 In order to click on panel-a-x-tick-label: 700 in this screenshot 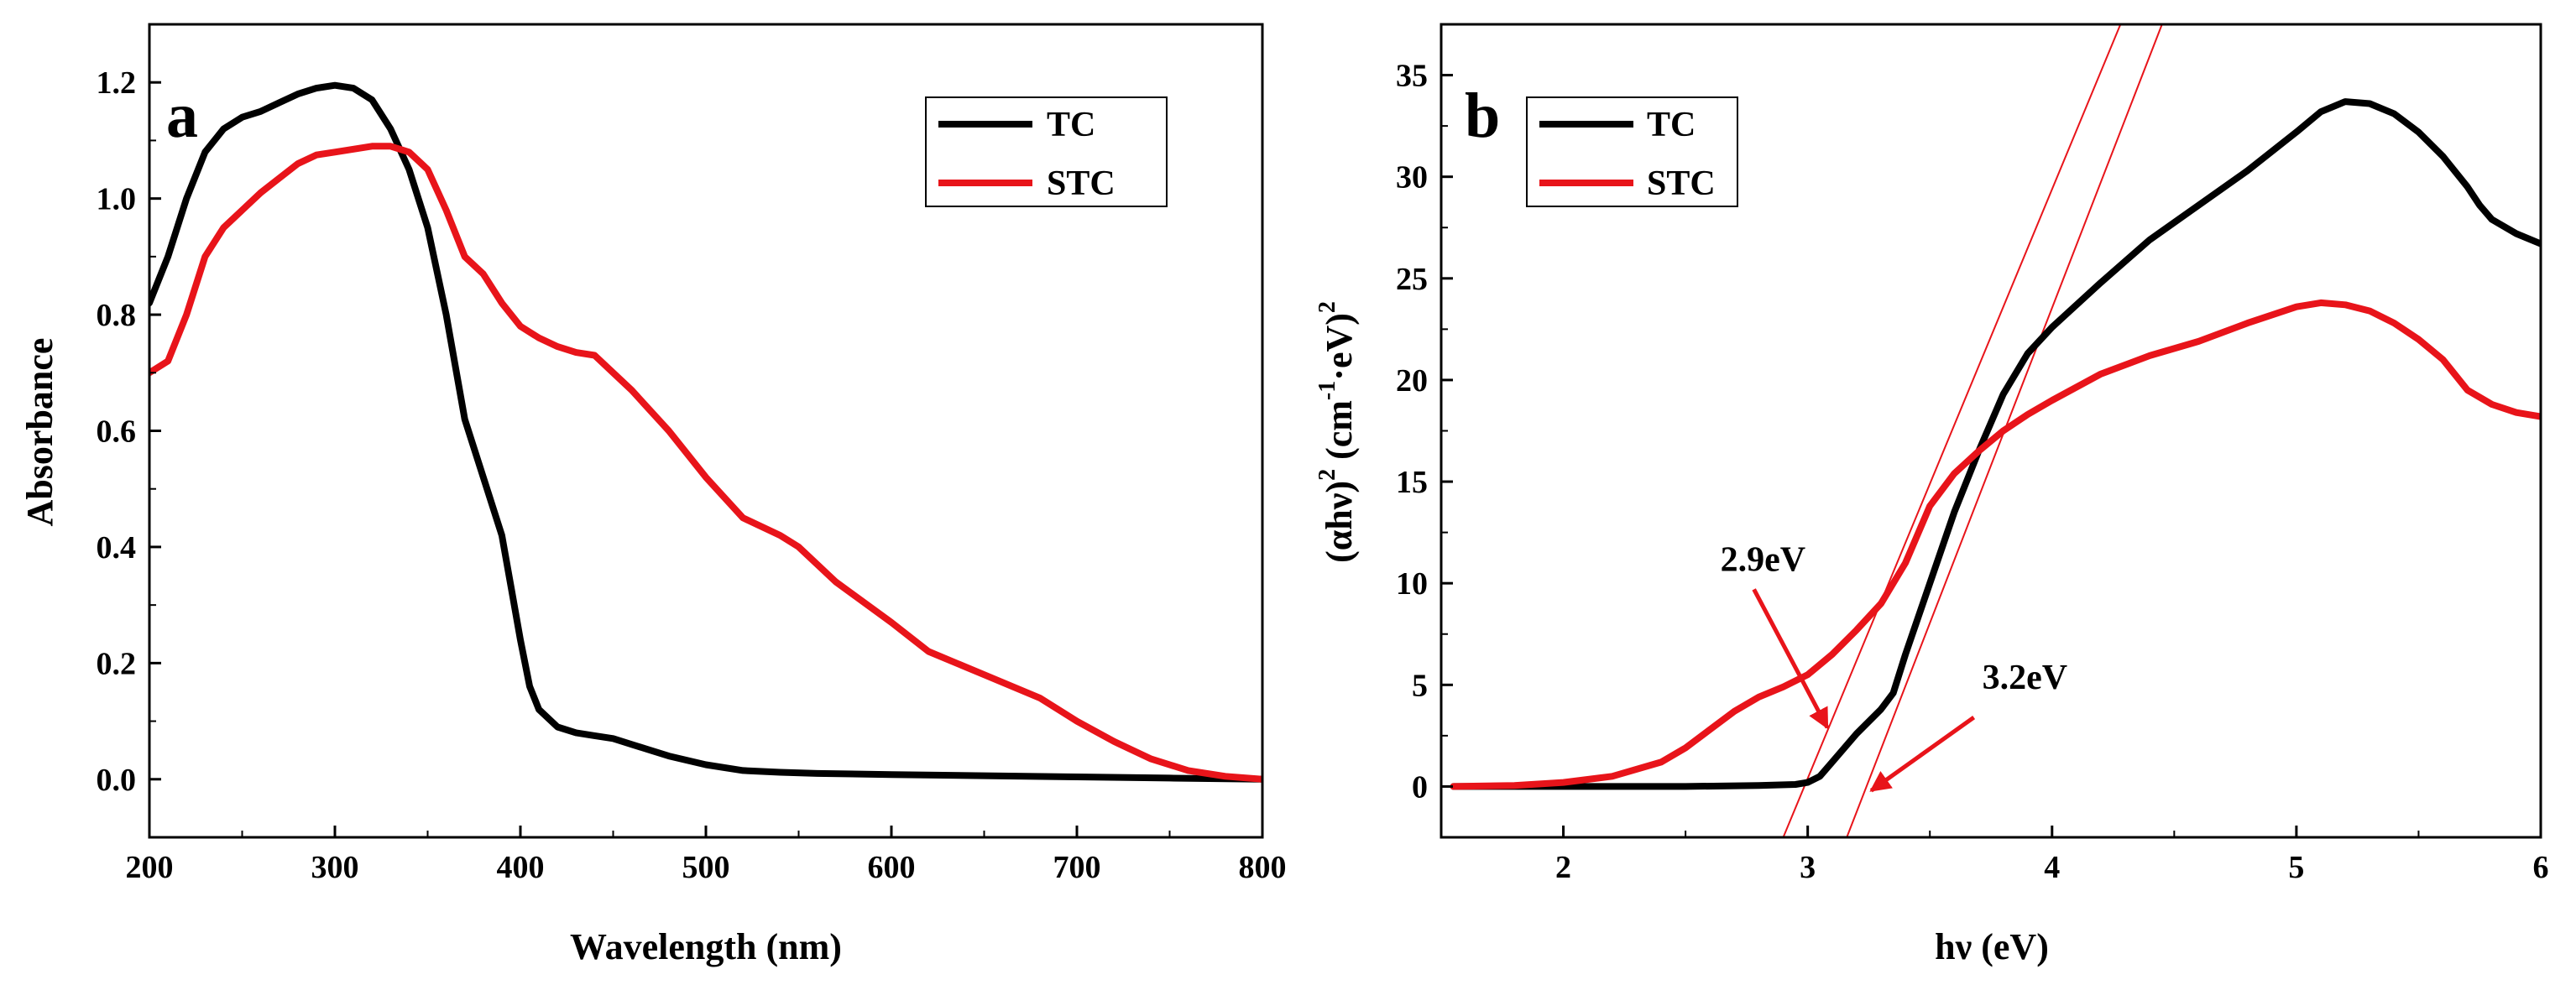, I will do `click(1077, 867)`.